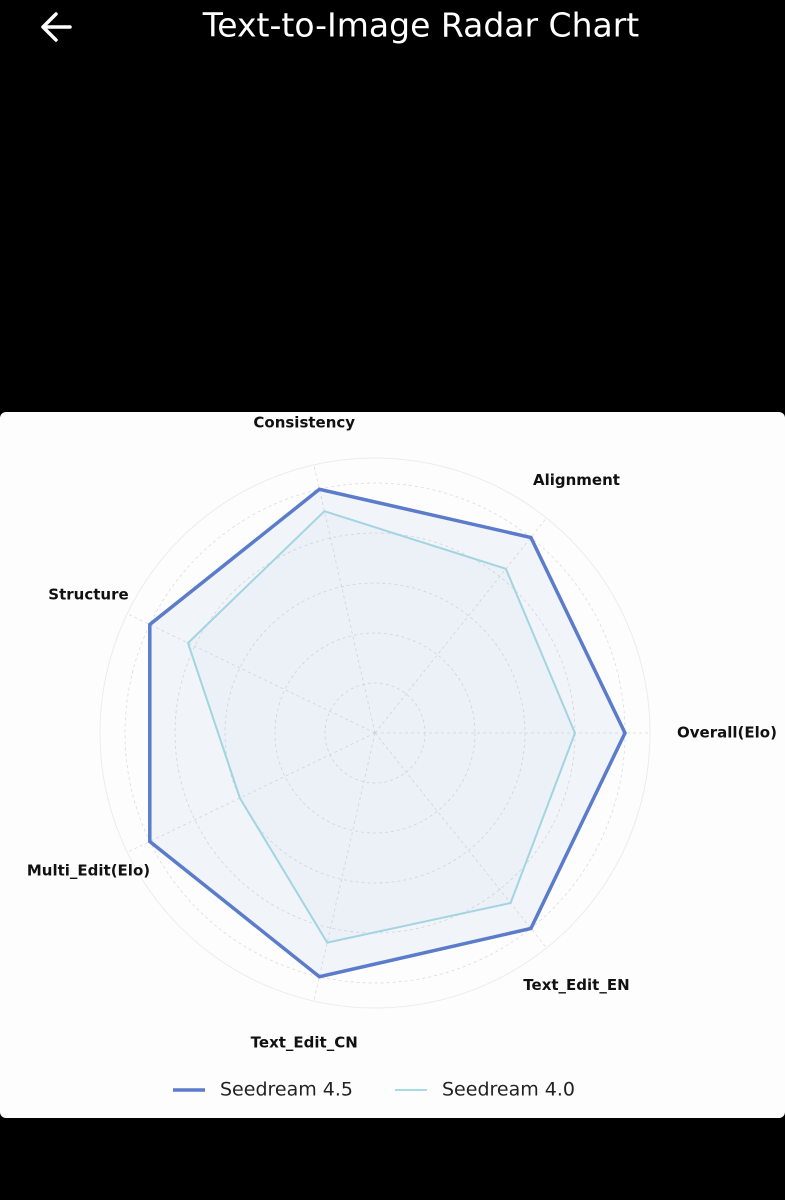 The image size is (785, 1200). Describe the element at coordinates (88, 870) in the screenshot. I see `axis-label: Multi_Edit(Elo)` at that location.